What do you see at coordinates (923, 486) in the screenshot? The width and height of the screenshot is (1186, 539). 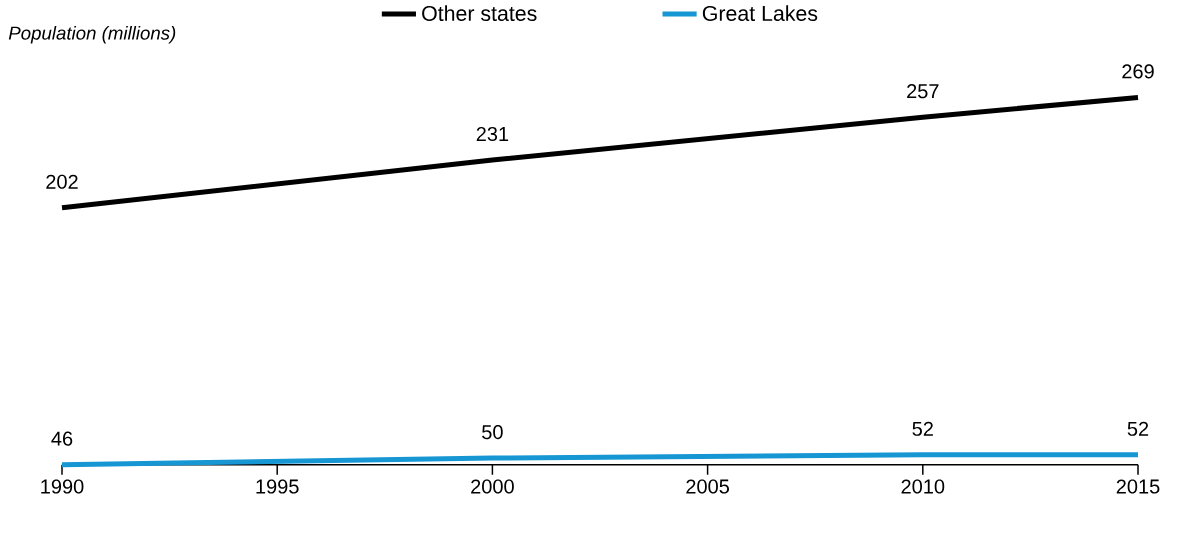 I see `x-tick-label: 2010` at bounding box center [923, 486].